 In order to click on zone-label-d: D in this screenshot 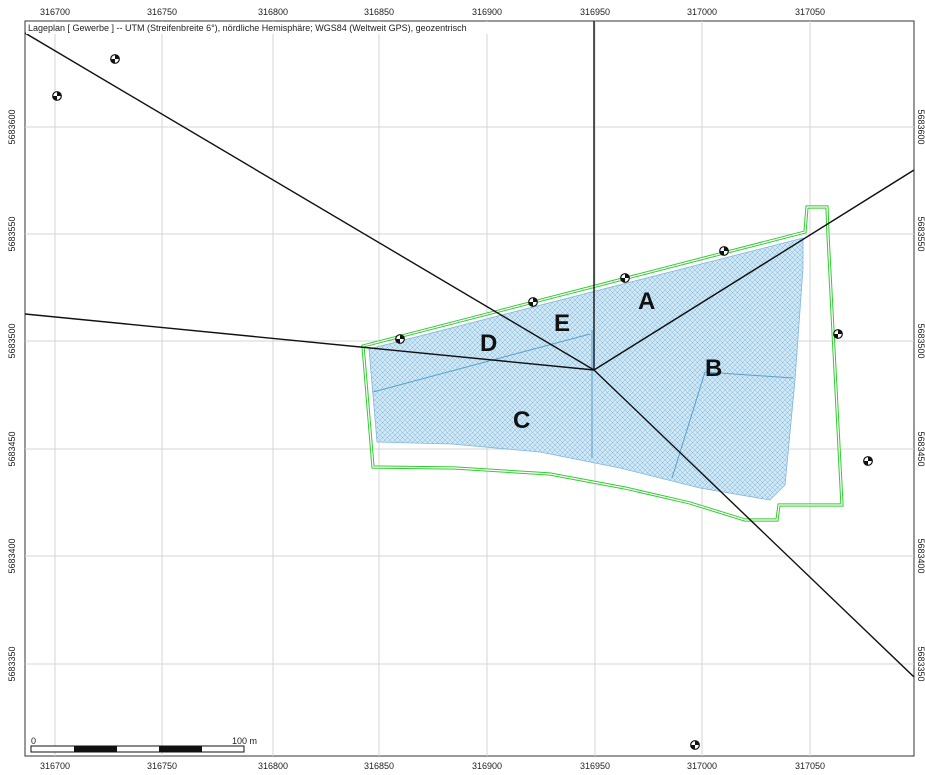, I will do `click(488, 343)`.